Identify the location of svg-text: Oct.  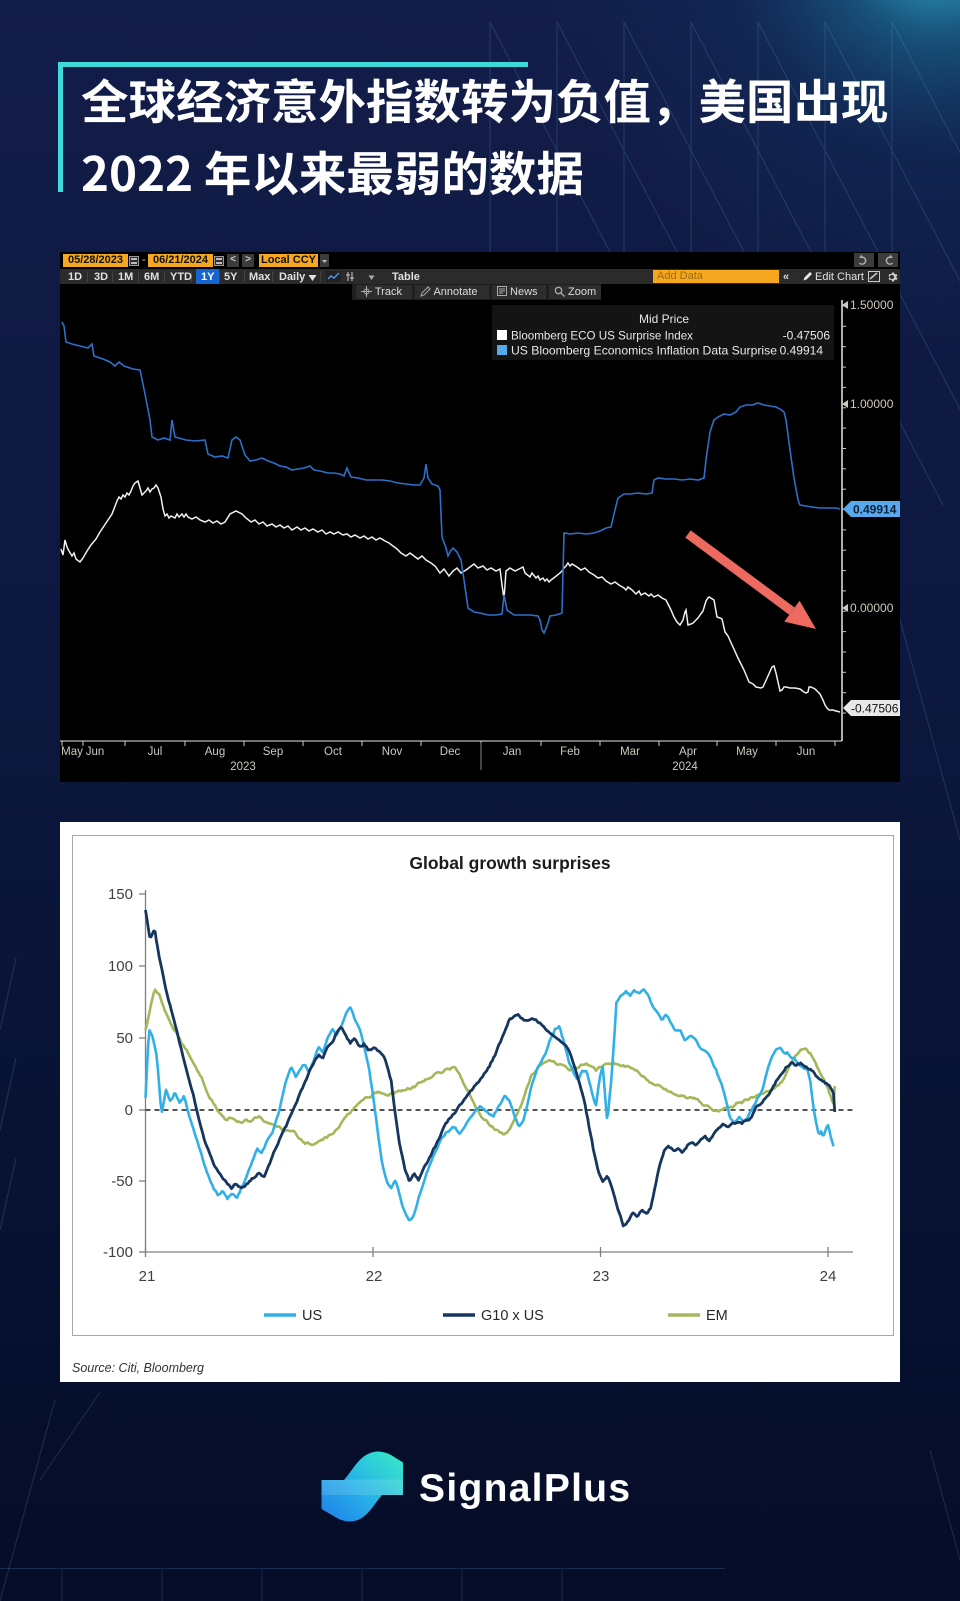
(333, 752).